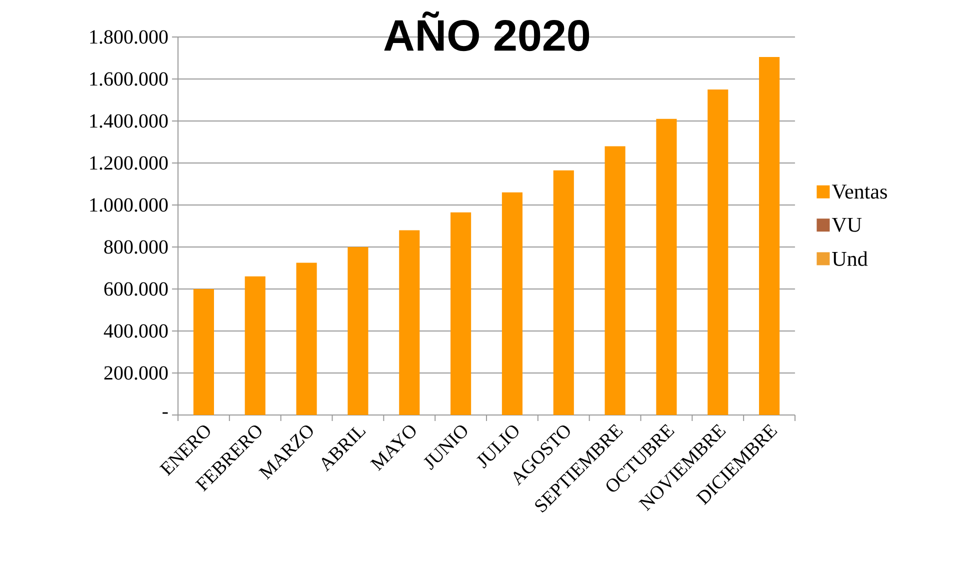  Describe the element at coordinates (847, 225) in the screenshot. I see `legend-label: VU` at that location.